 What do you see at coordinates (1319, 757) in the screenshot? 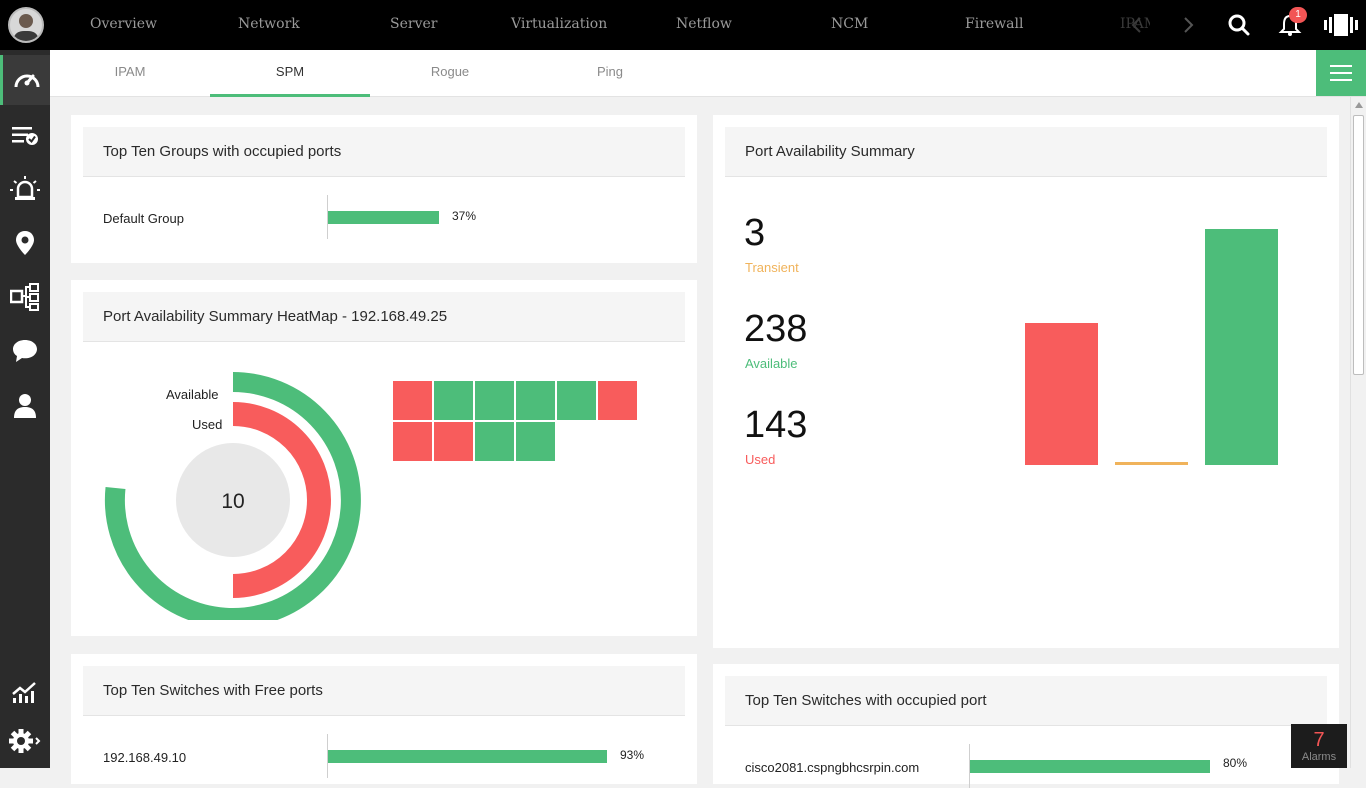
I see `alarm-label: Alarms` at bounding box center [1319, 757].